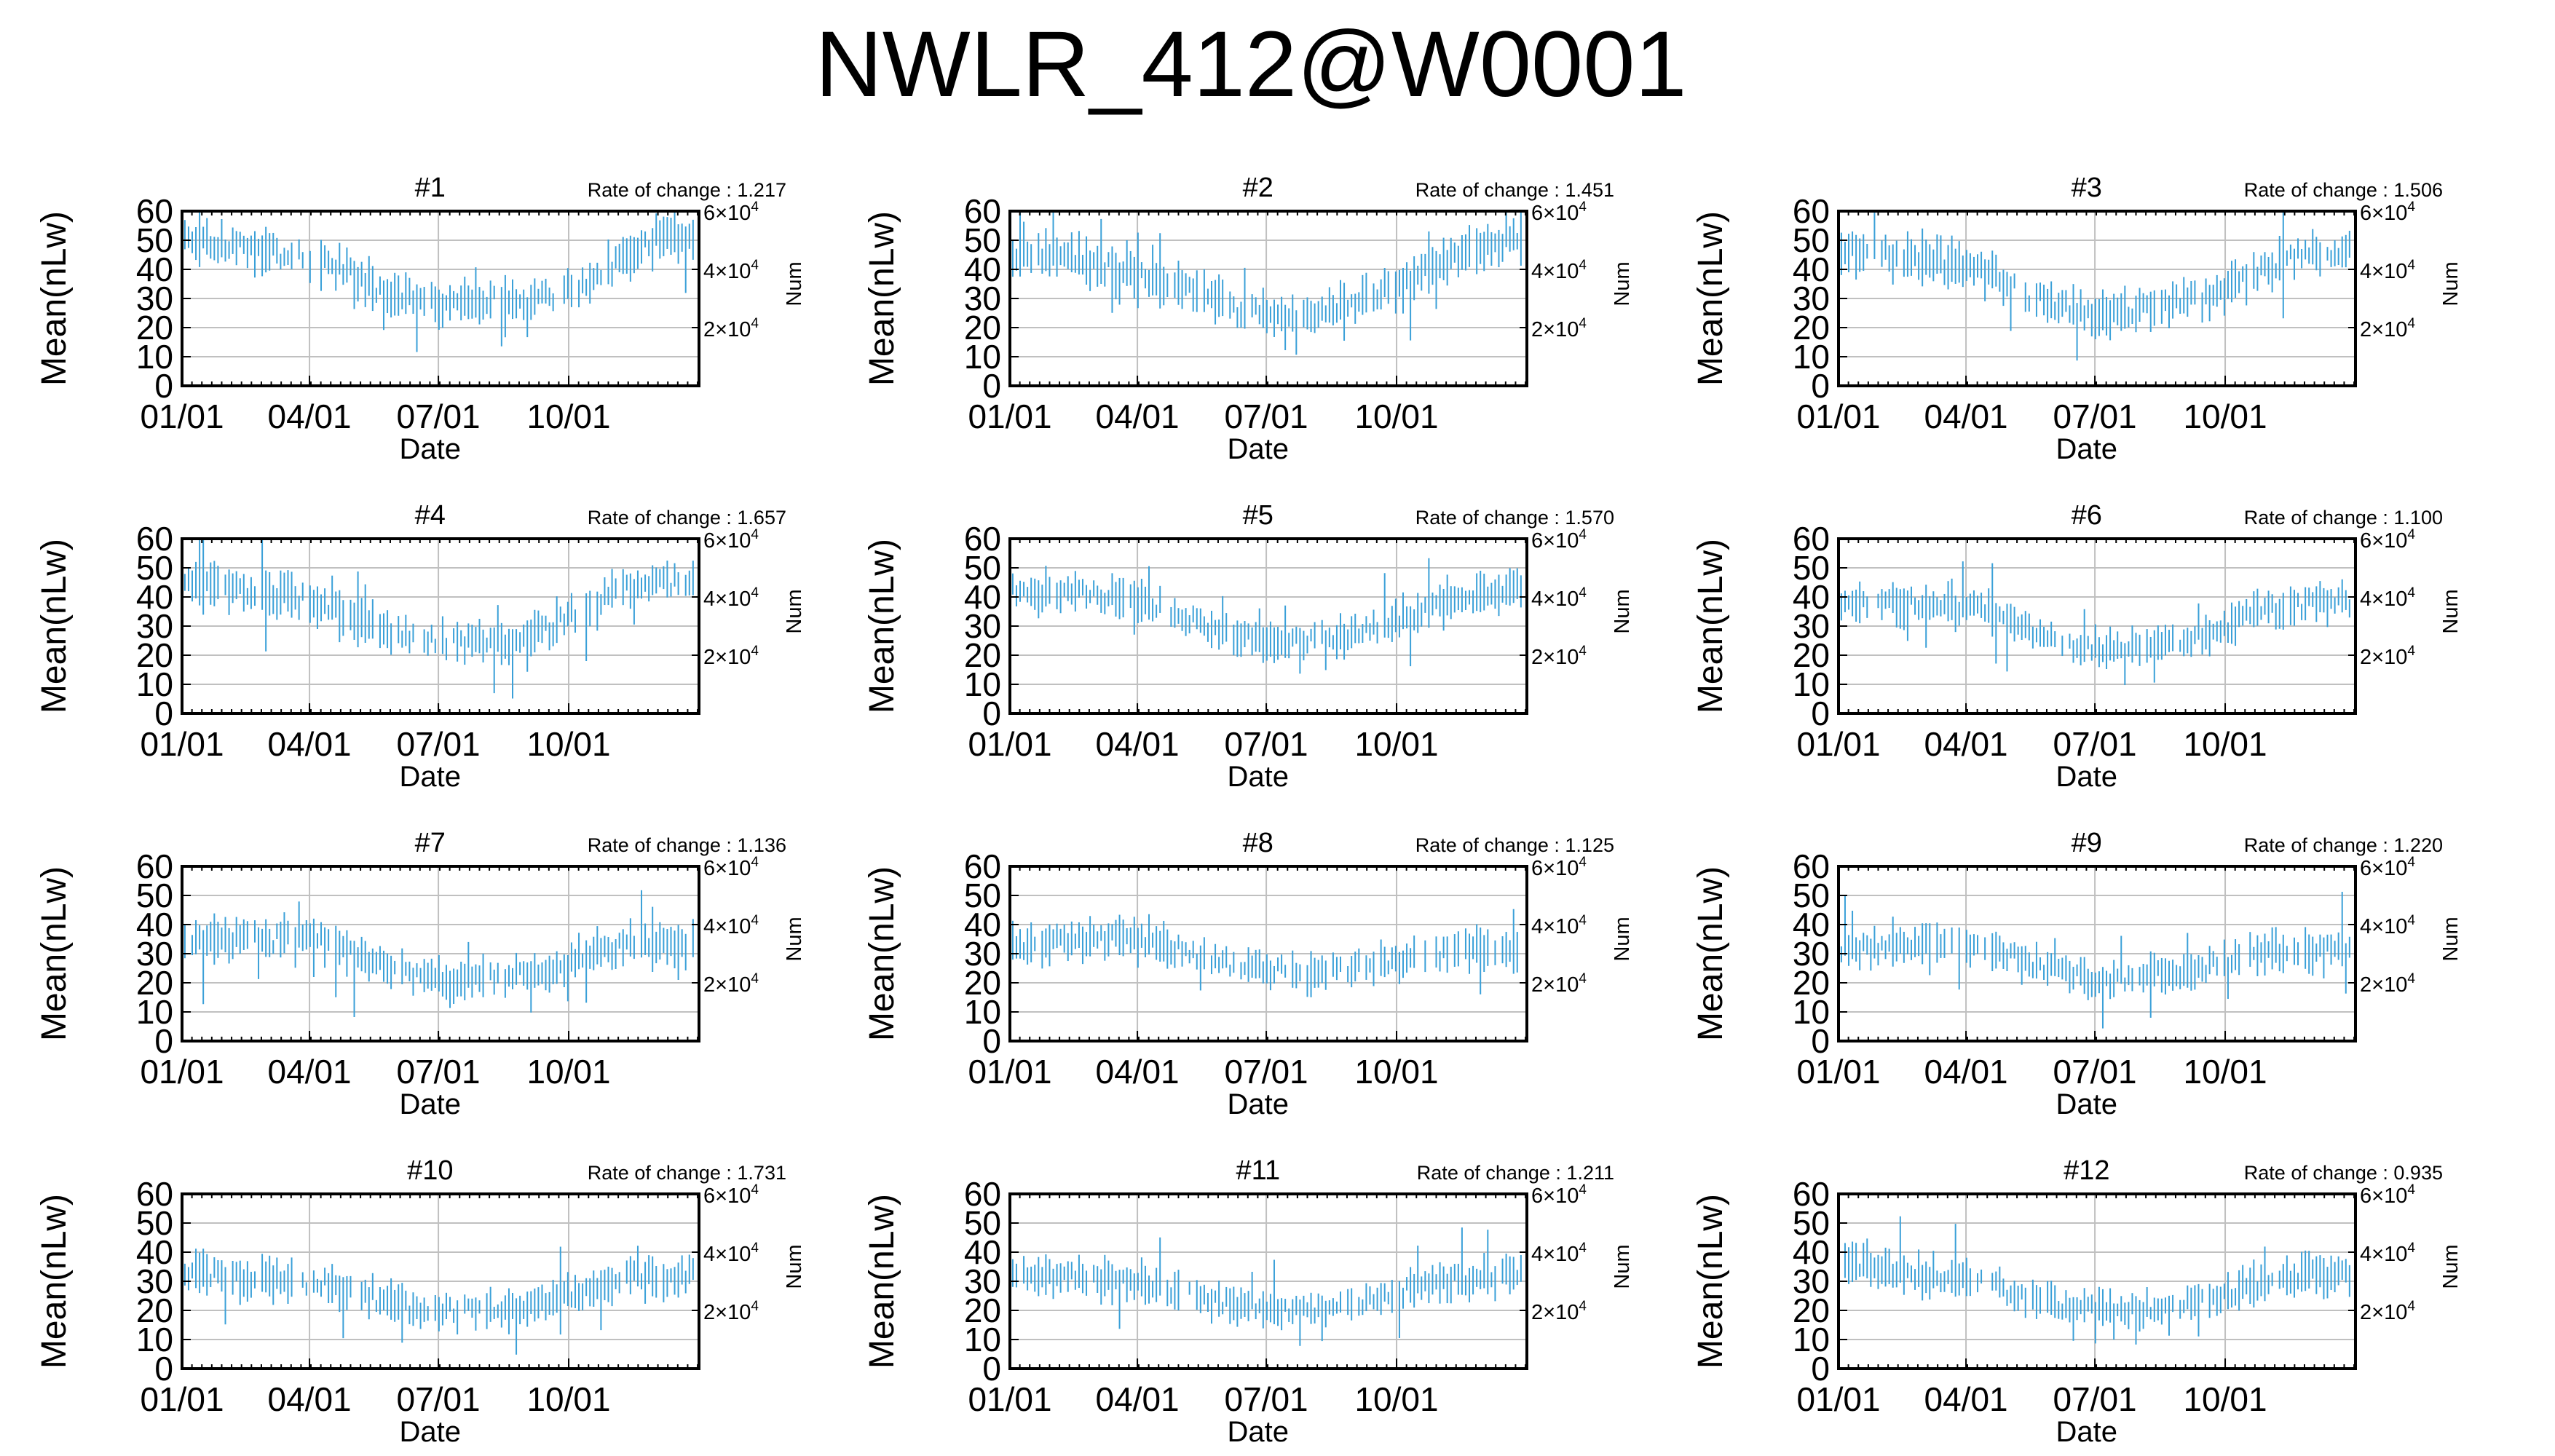 This screenshot has height=1456, width=2555. Describe the element at coordinates (687, 845) in the screenshot. I see `rate-of-change-label: Rate of change : 1.136` at that location.